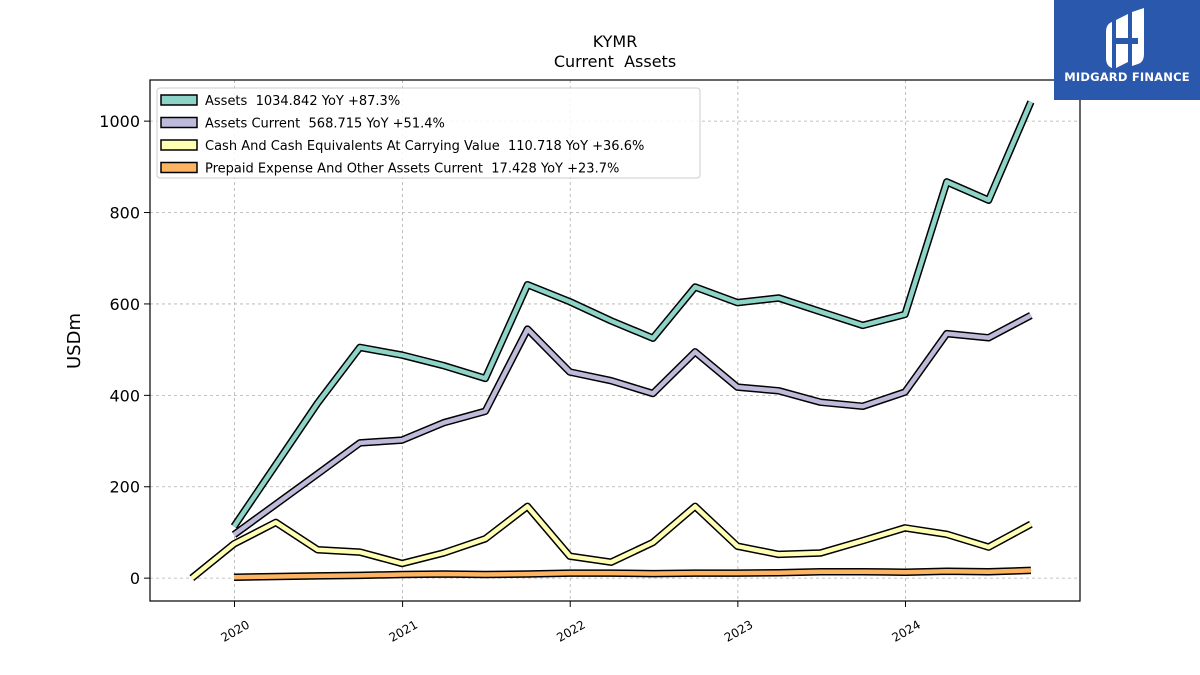 Image resolution: width=1200 pixels, height=675 pixels. I want to click on y-axis-ticks: 0 200 400 600 800 1000, so click(124, 350).